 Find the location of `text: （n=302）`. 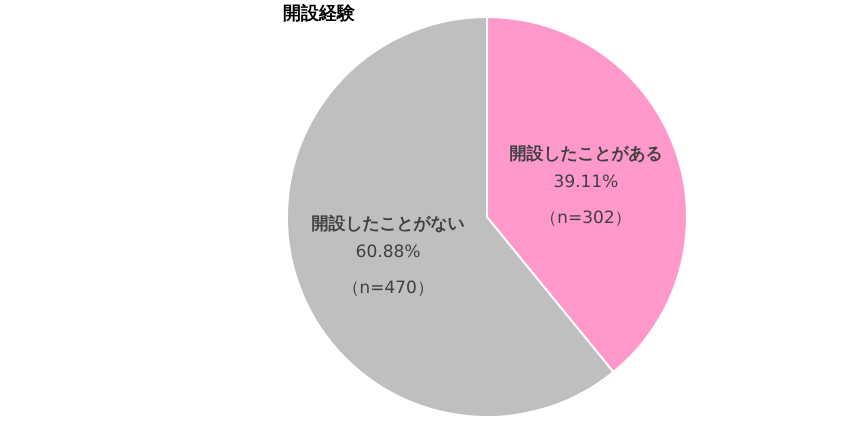

text: （n=302） is located at coordinates (586, 218).